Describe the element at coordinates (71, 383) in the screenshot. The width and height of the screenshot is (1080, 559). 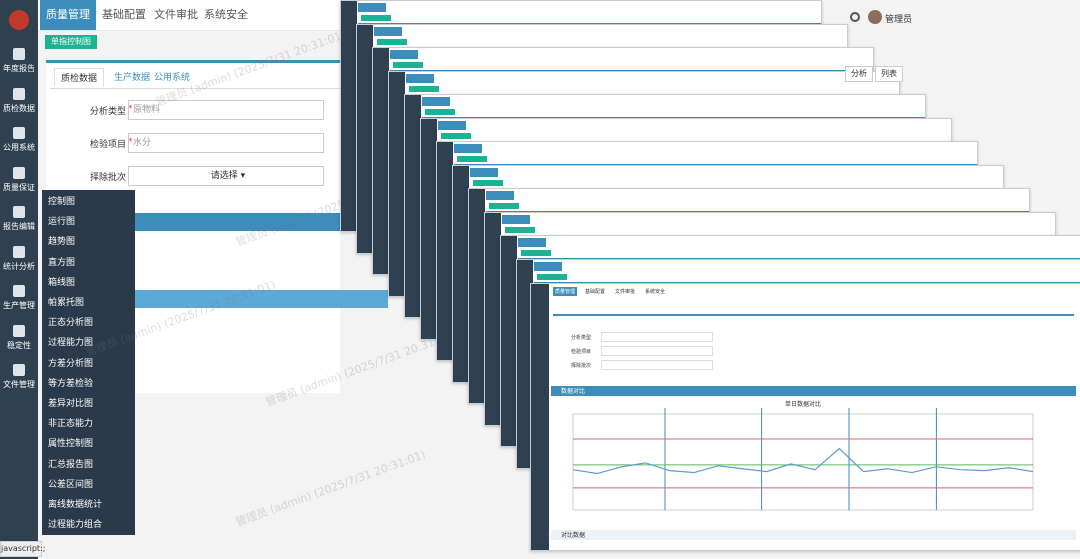
I see `menu-item: 等方差检验` at that location.